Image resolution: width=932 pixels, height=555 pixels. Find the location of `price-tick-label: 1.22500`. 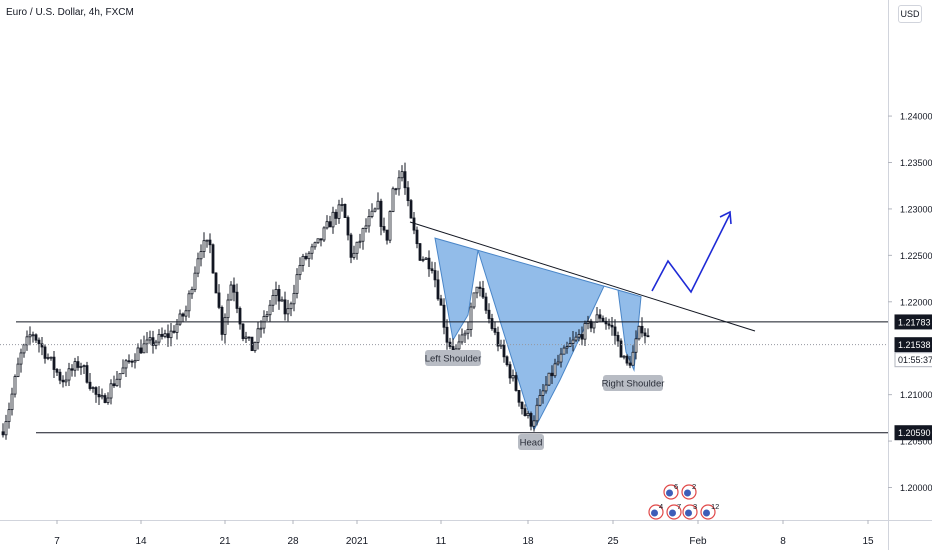

price-tick-label: 1.22500 is located at coordinates (916, 256).